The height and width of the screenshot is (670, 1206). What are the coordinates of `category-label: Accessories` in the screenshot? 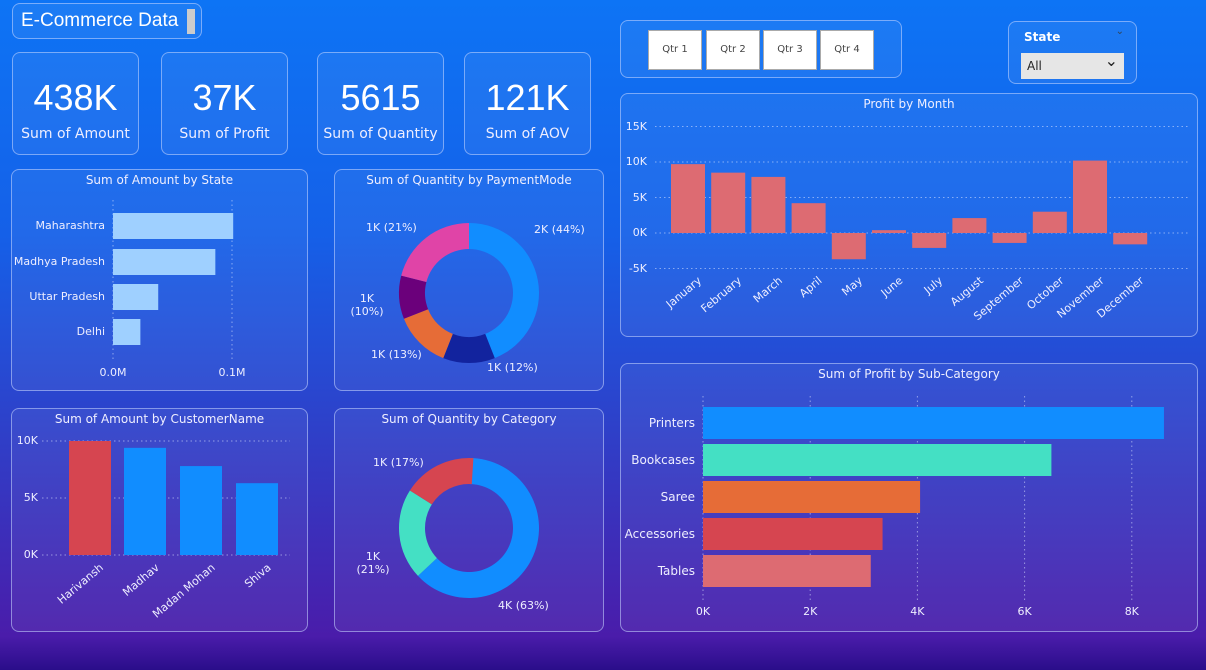 It's located at (659, 534).